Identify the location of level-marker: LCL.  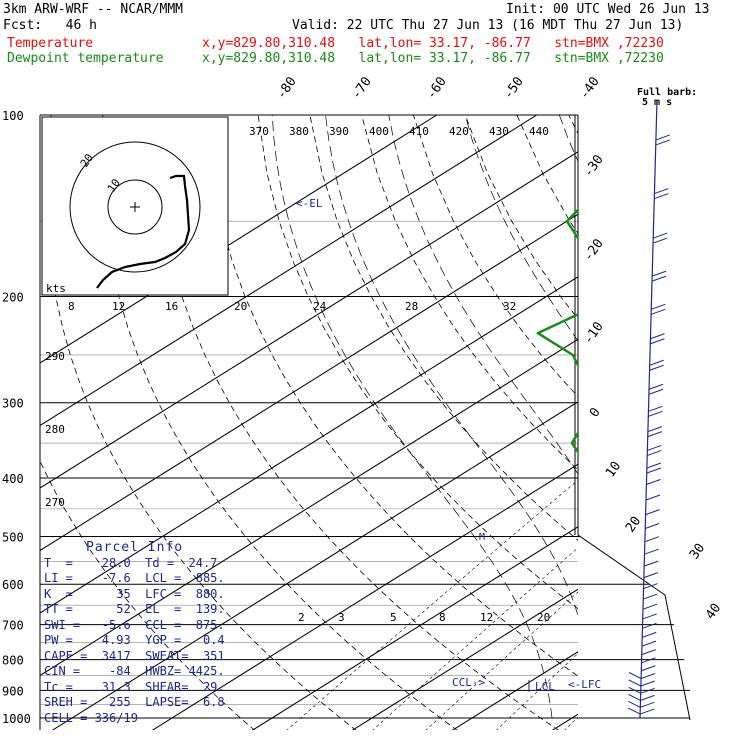
(545, 686).